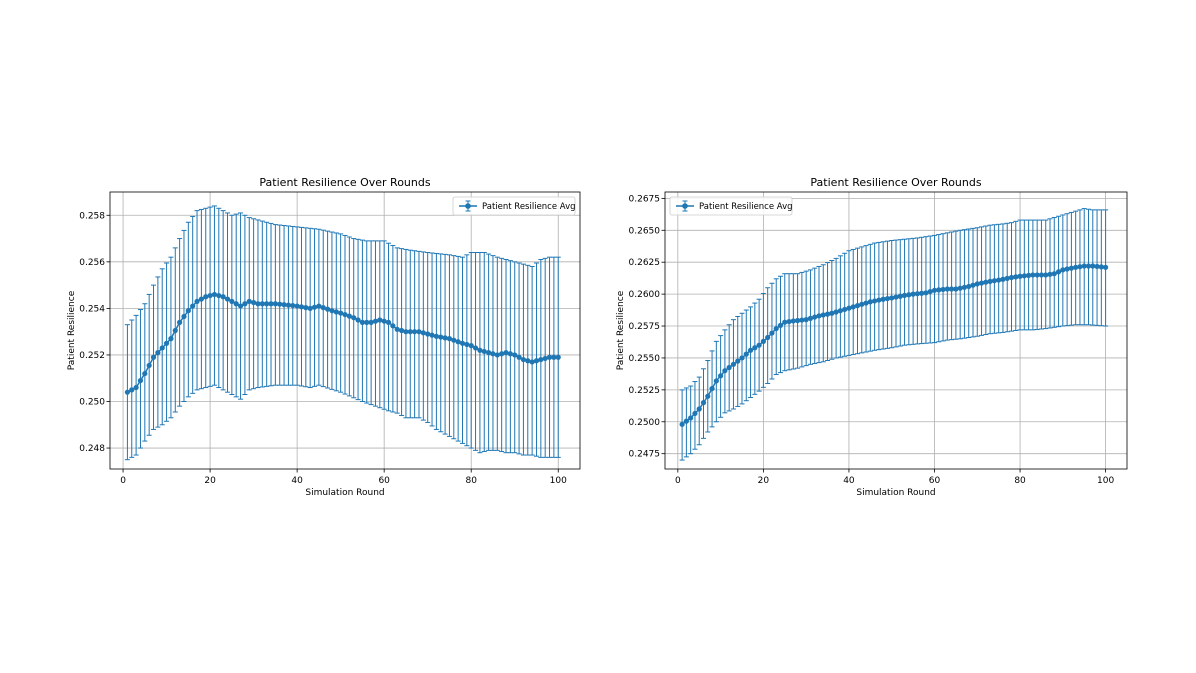 Image resolution: width=1196 pixels, height=673 pixels. What do you see at coordinates (645, 359) in the screenshot?
I see `y-tick-label: 0.2550` at bounding box center [645, 359].